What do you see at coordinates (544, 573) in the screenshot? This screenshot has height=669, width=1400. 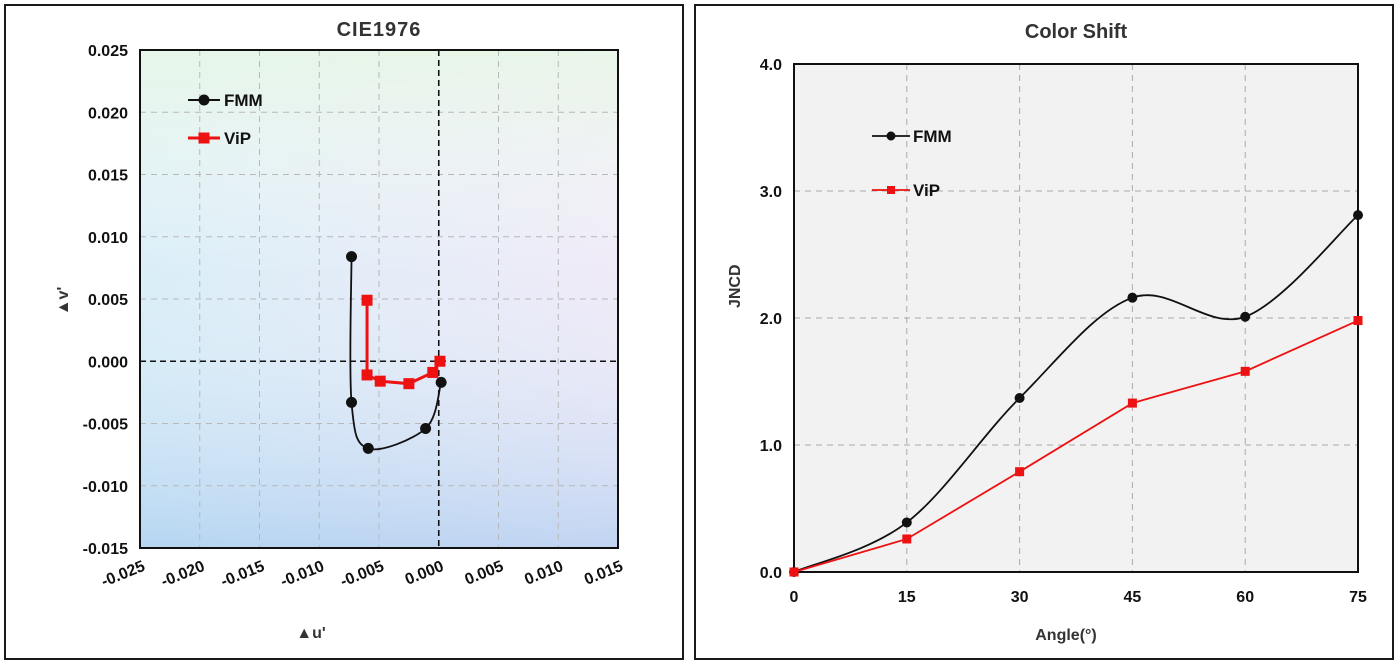 I see `x-tick-label: 0.010` at bounding box center [544, 573].